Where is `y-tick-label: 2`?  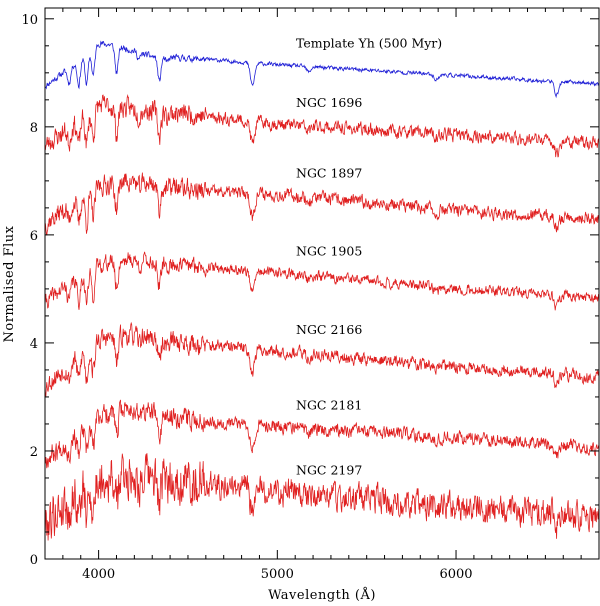 y-tick-label: 2 is located at coordinates (34, 452).